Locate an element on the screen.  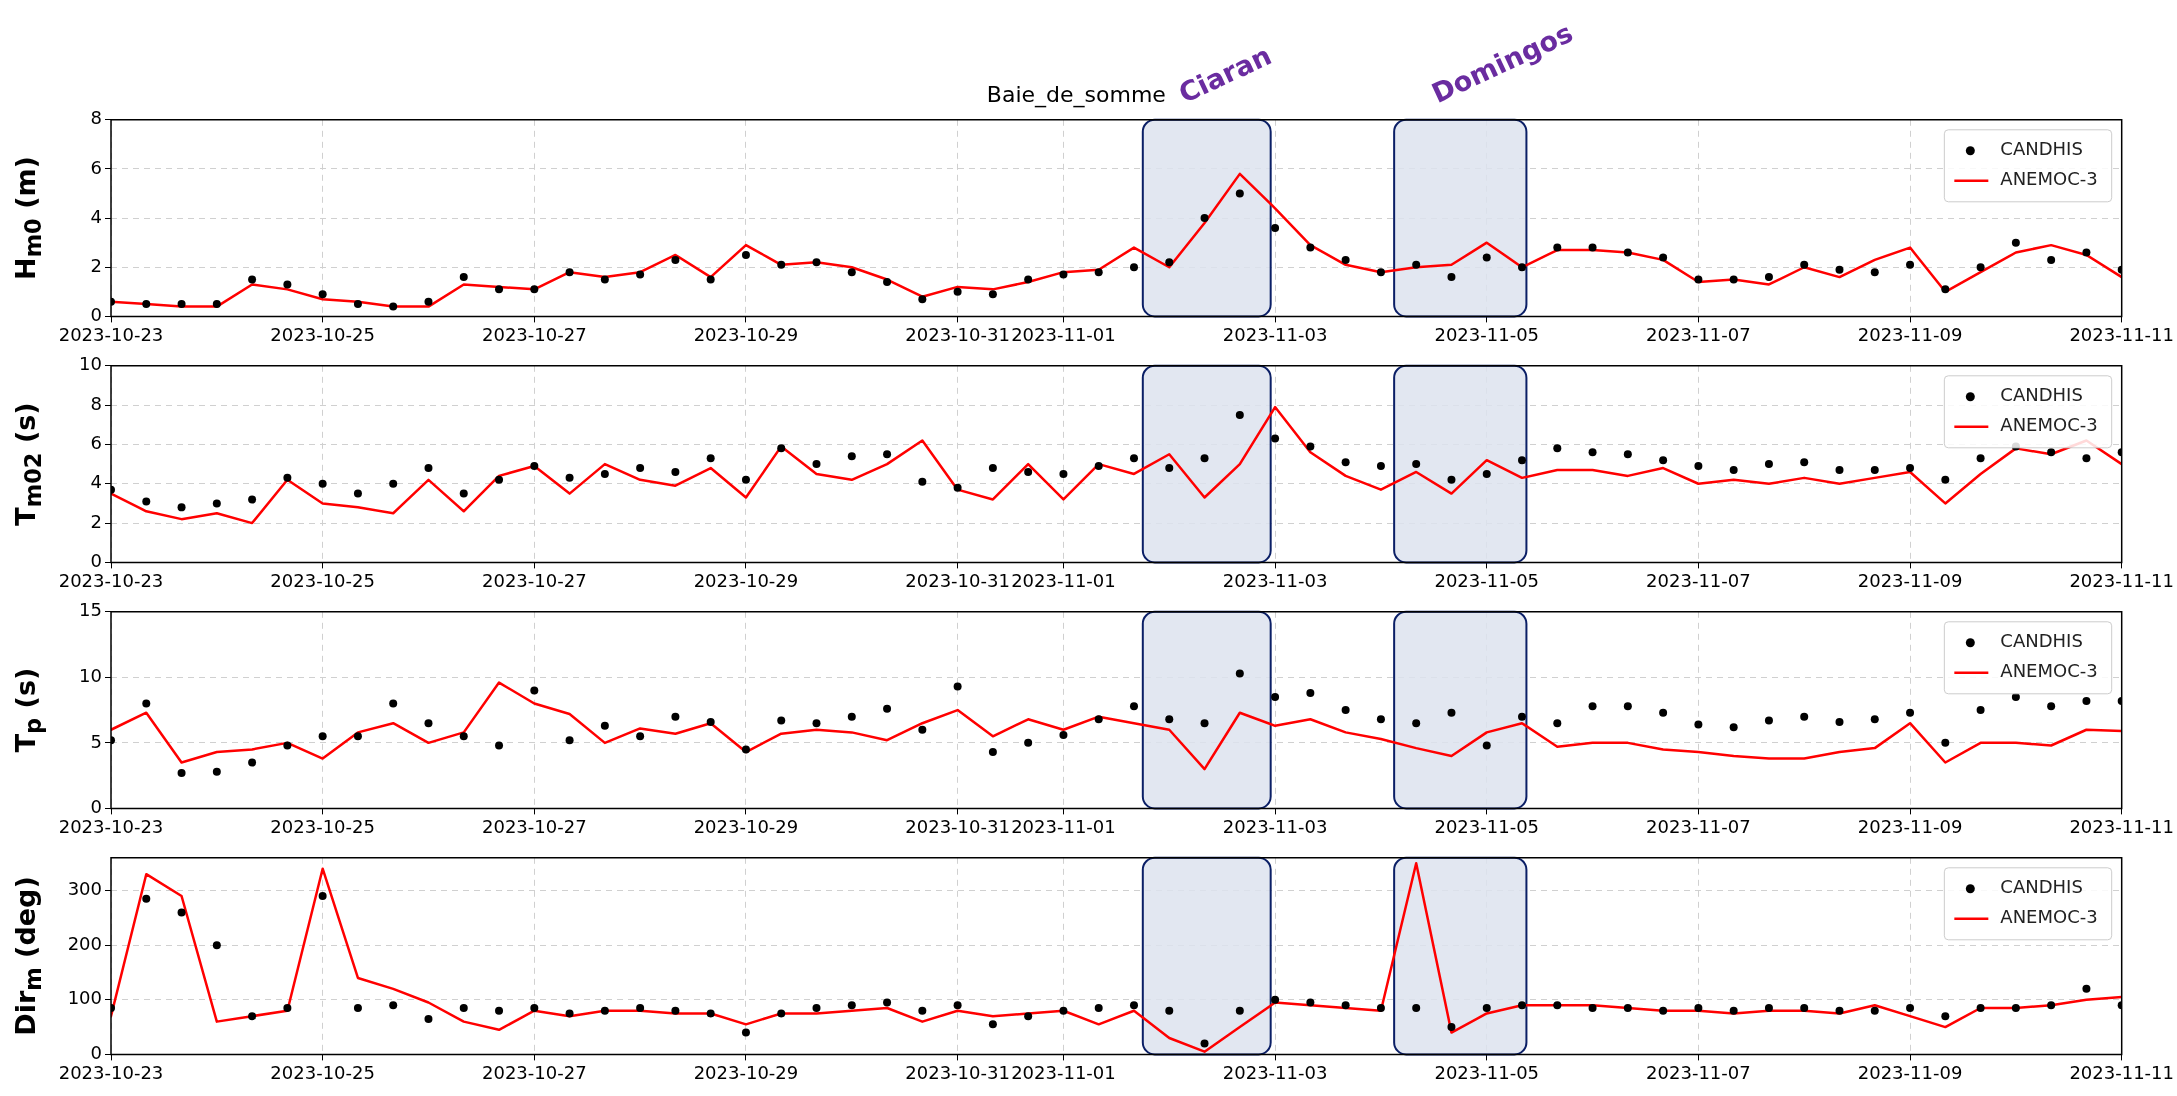
y-tick-label: 100 is located at coordinates (84, 998).